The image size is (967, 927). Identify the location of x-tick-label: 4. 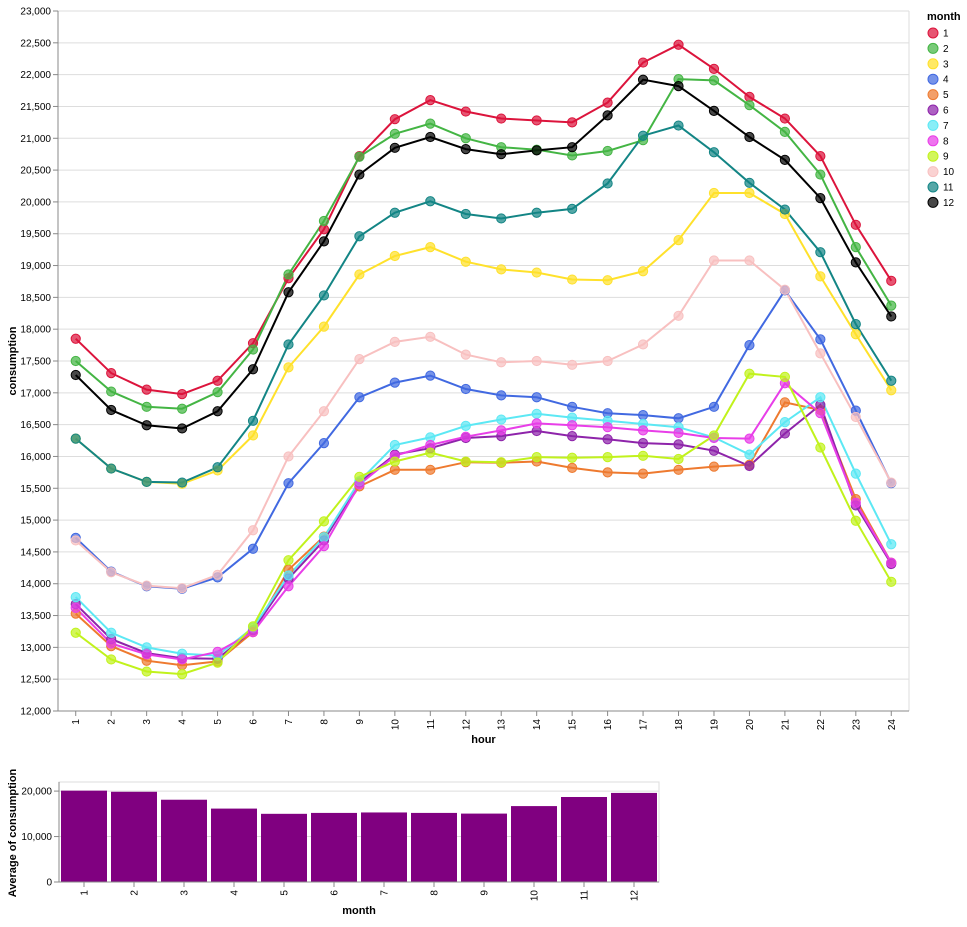
(183, 722).